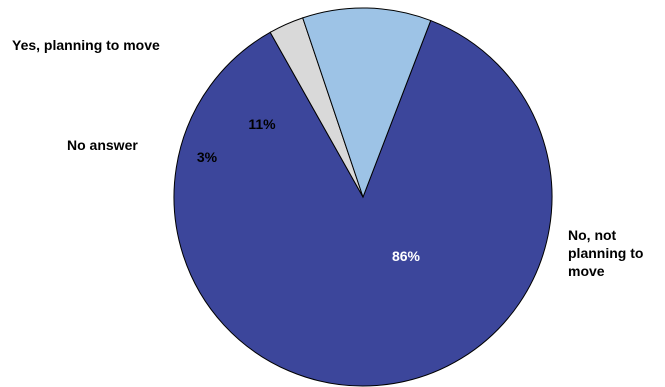  I want to click on slice-label-yes-planning: Yes, planning to move, so click(86, 45).